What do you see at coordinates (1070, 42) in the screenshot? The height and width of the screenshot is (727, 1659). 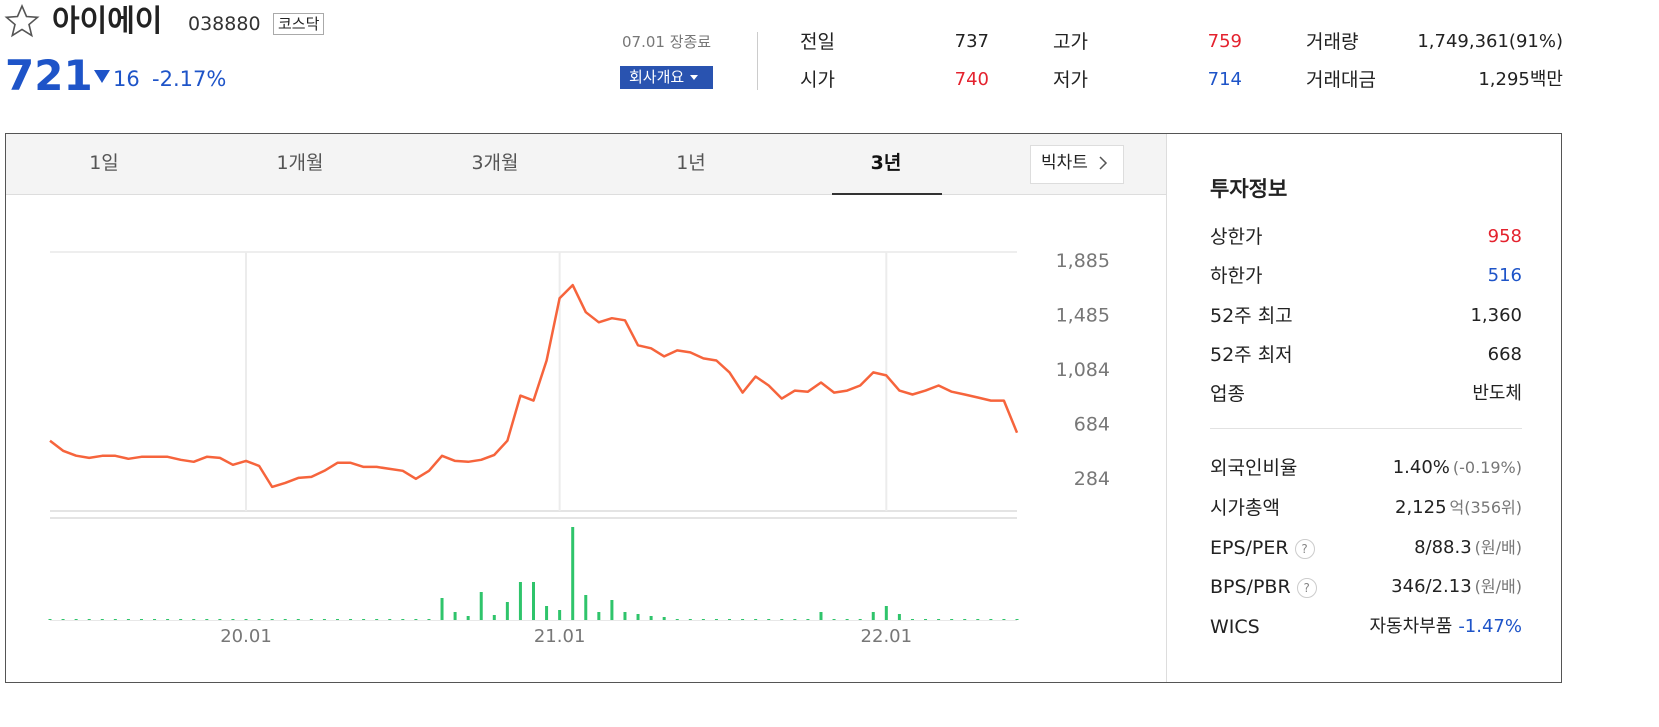 I see `stat-label: 고가` at bounding box center [1070, 42].